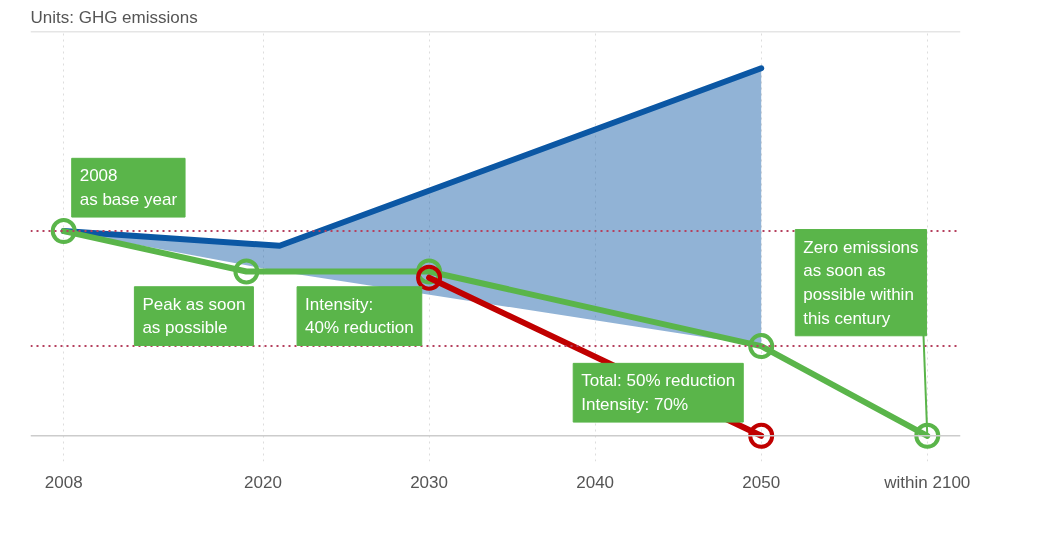  Describe the element at coordinates (927, 482) in the screenshot. I see `x-tick-label: within 2100` at that location.